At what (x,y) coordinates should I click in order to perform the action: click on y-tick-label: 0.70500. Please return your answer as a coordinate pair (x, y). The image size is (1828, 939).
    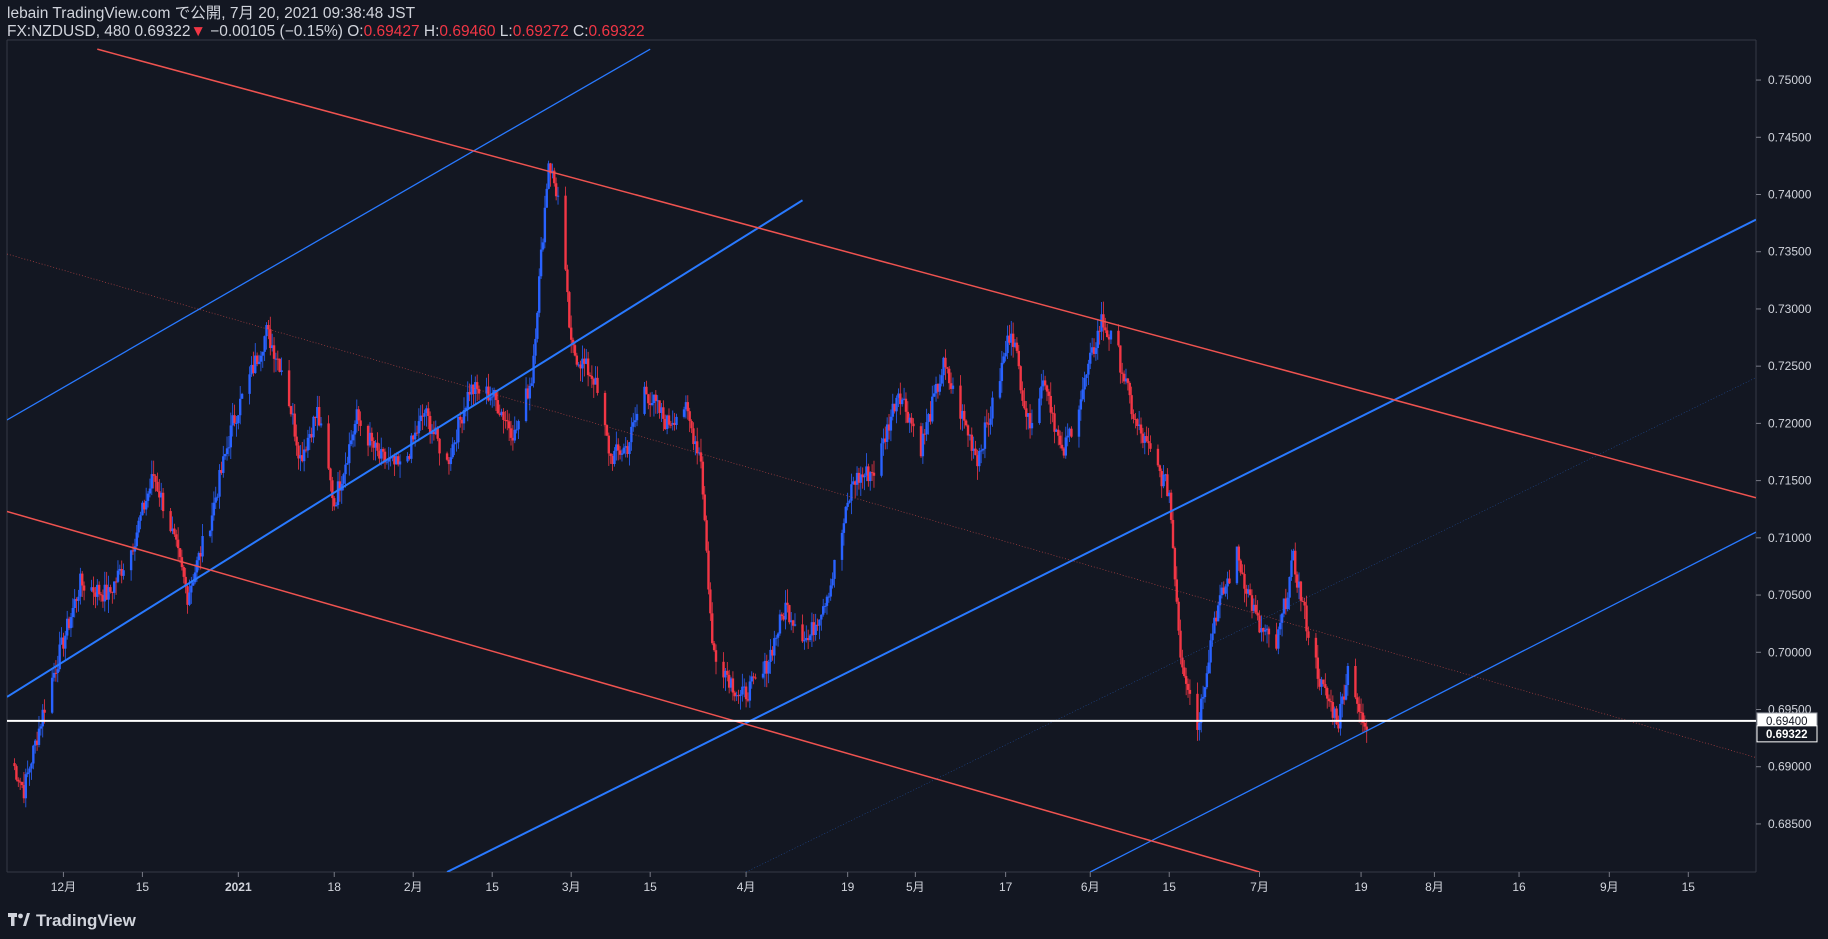
    Looking at the image, I should click on (1790, 595).